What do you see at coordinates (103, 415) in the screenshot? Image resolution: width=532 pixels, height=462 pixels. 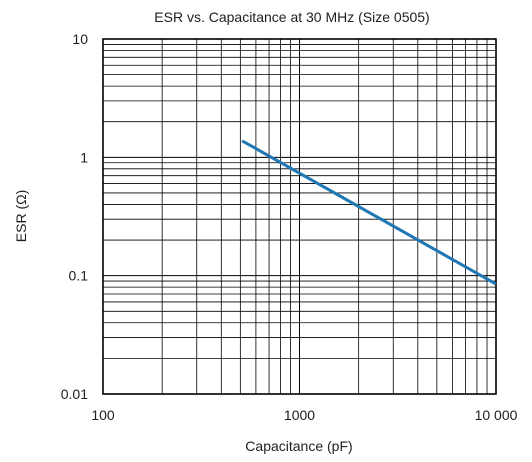 I see `x-tick-label: 100` at bounding box center [103, 415].